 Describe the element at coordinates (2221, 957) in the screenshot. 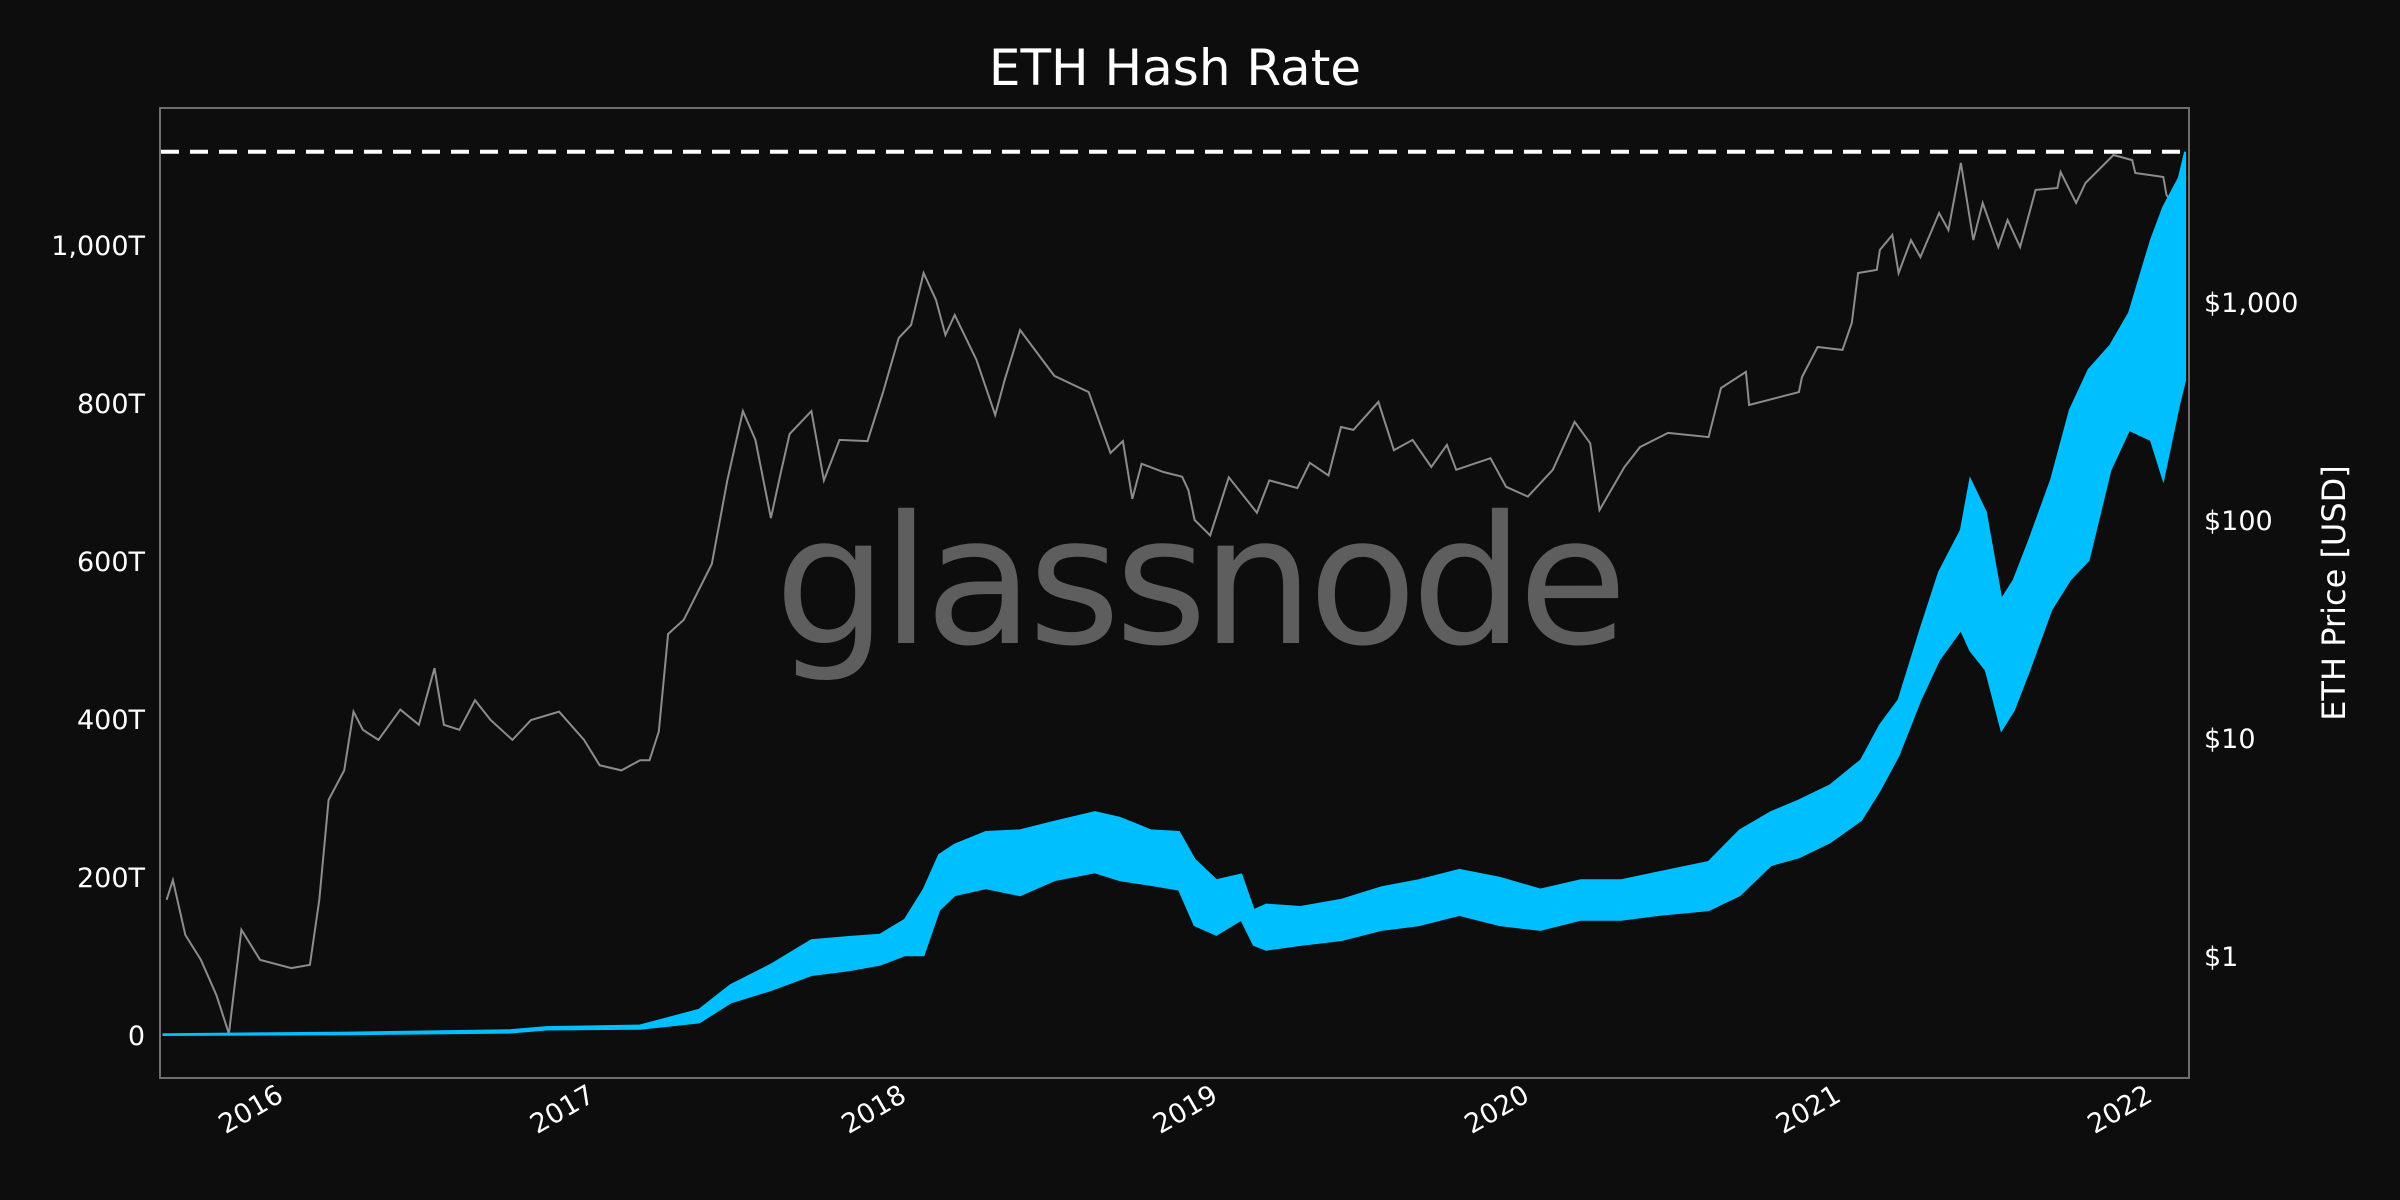

I see `y-right-tick-label: $1` at that location.